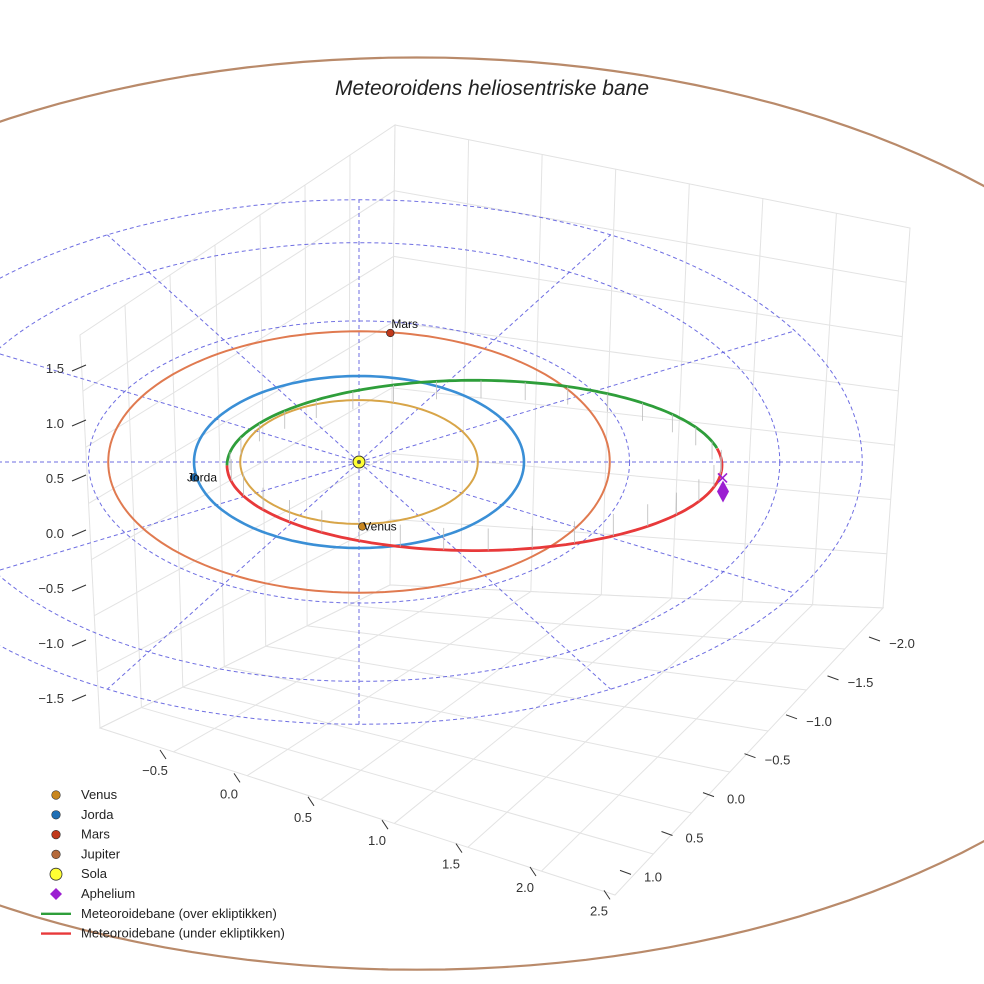 This screenshot has height=984, width=984. What do you see at coordinates (653, 876) in the screenshot?
I see `y-tick-label: 1.0` at bounding box center [653, 876].